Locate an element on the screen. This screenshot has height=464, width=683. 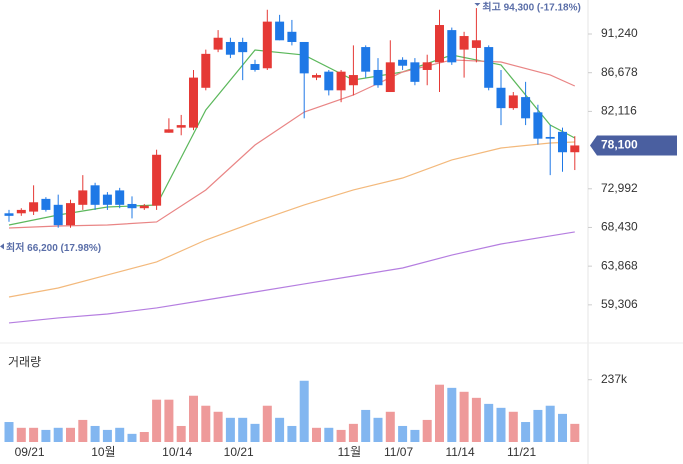
x-tick-label: 10/21 is located at coordinates (239, 452).